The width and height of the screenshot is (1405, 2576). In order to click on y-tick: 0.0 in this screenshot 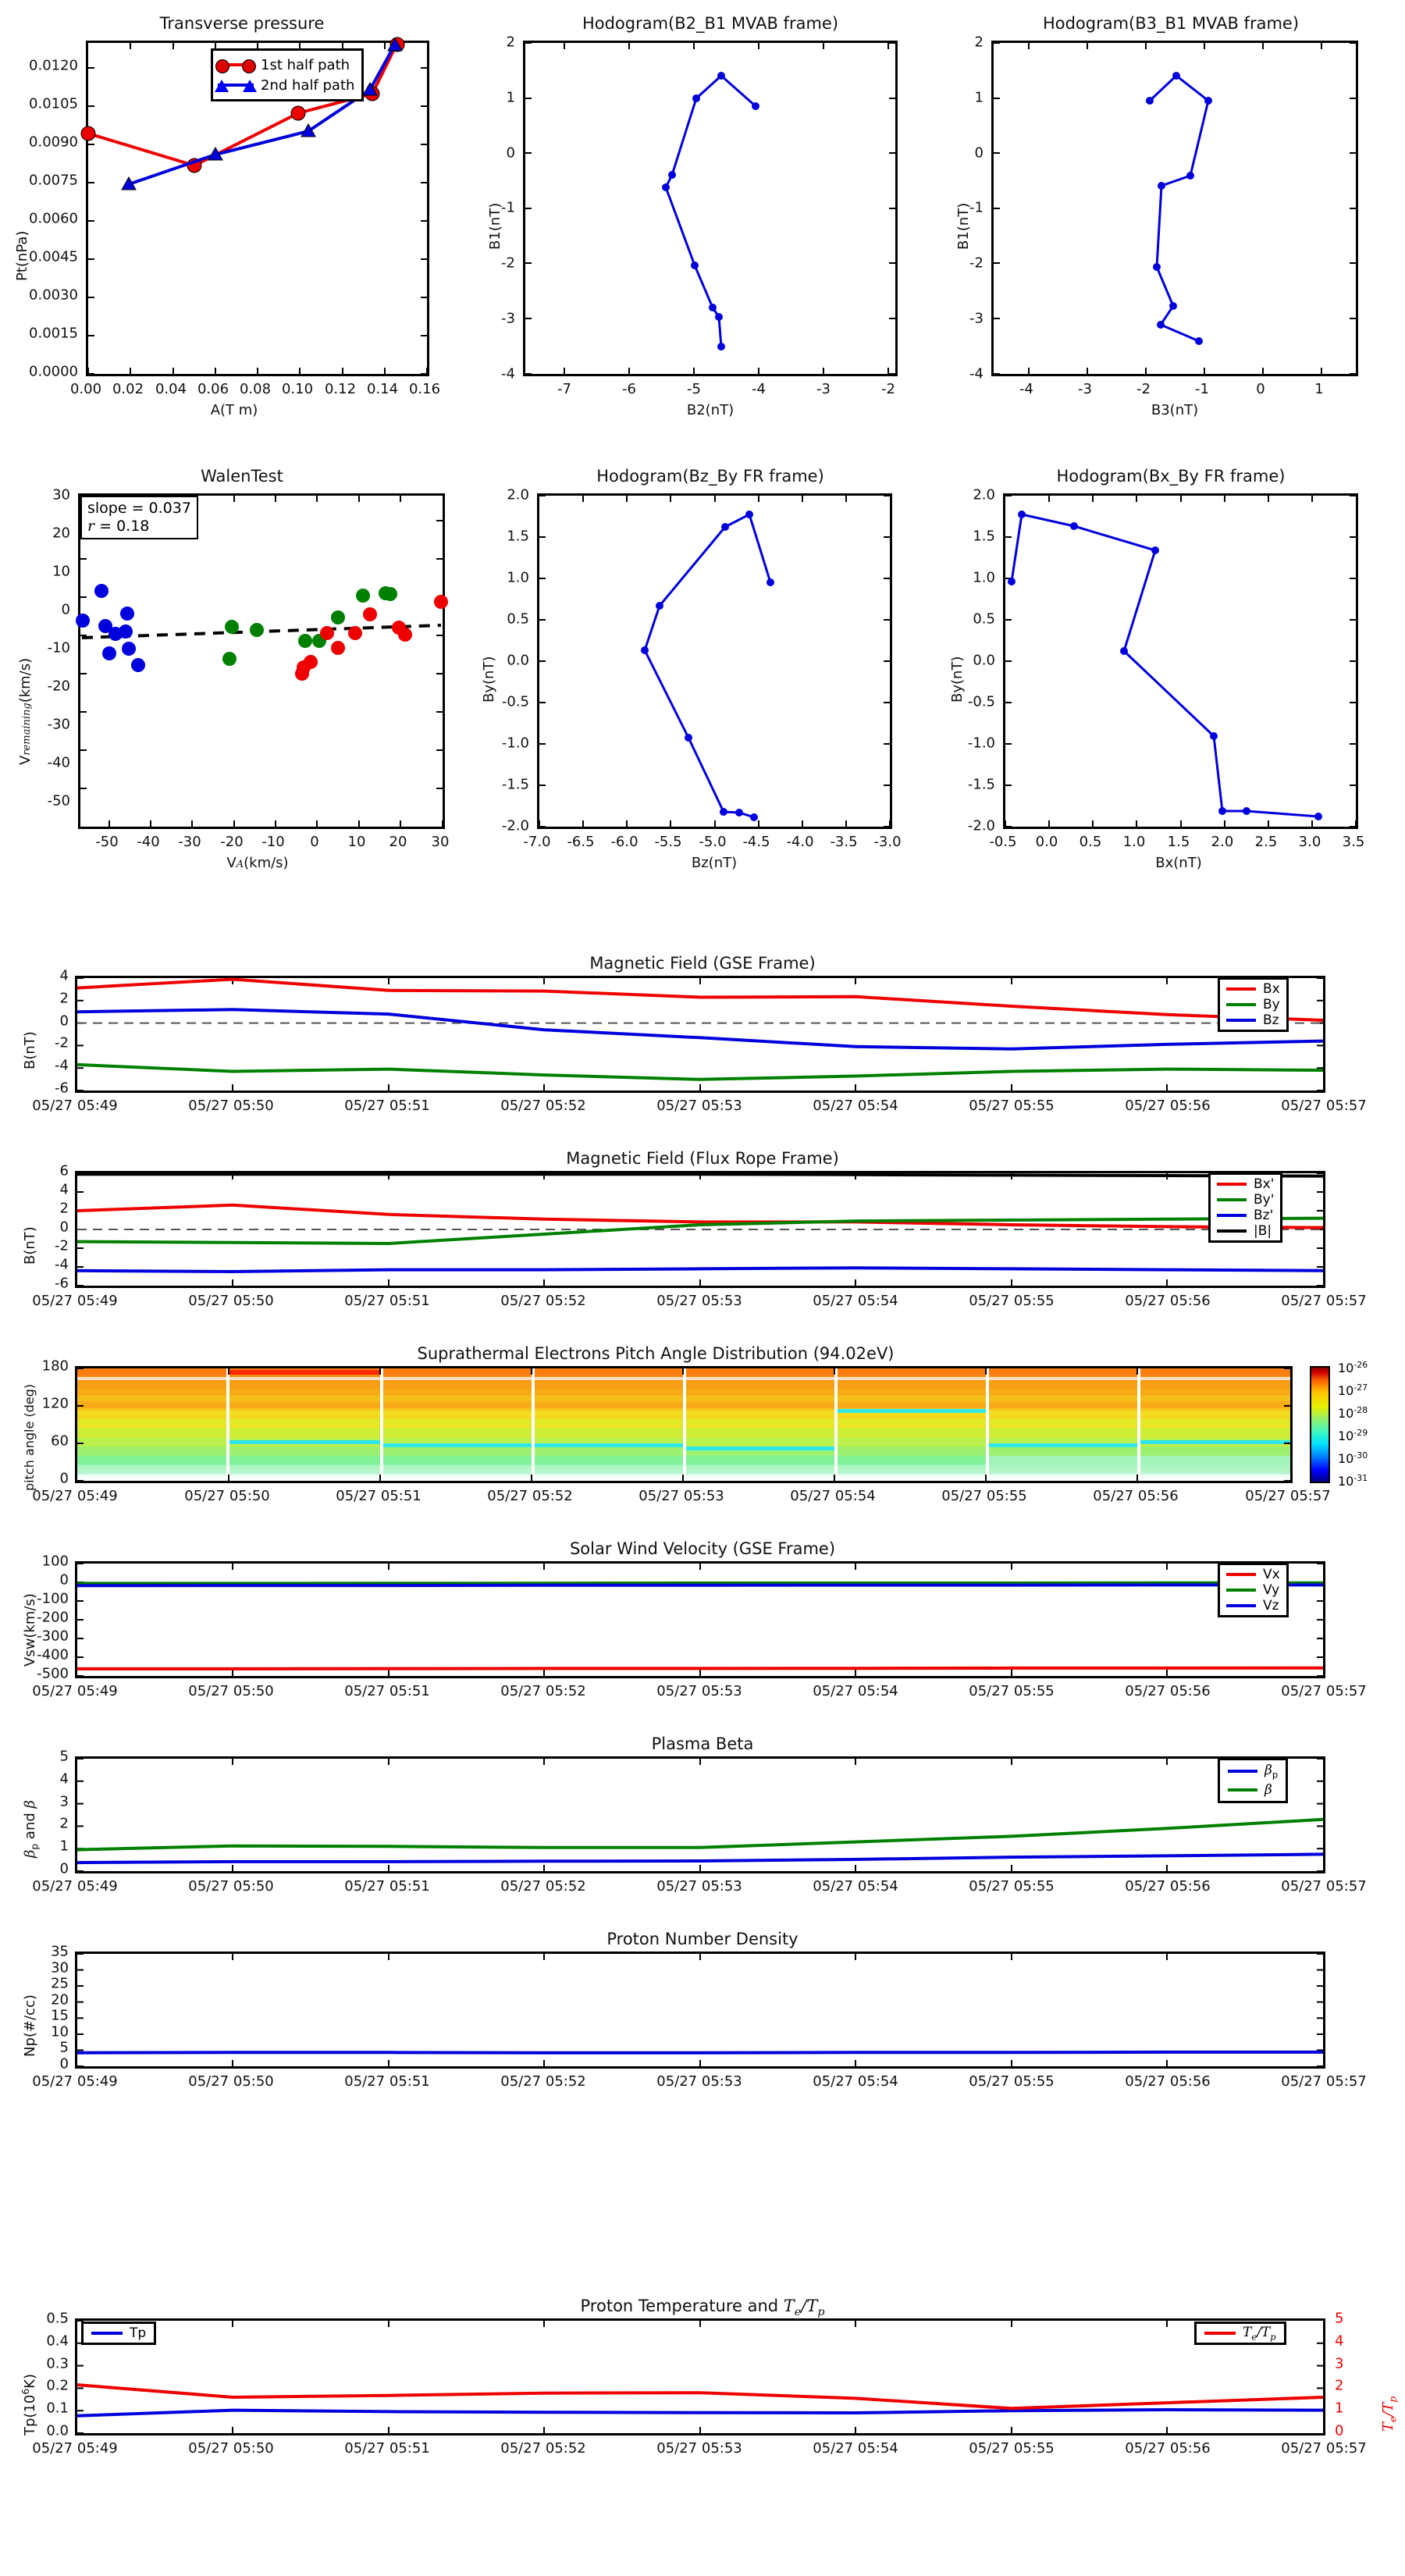, I will do `click(518, 660)`.